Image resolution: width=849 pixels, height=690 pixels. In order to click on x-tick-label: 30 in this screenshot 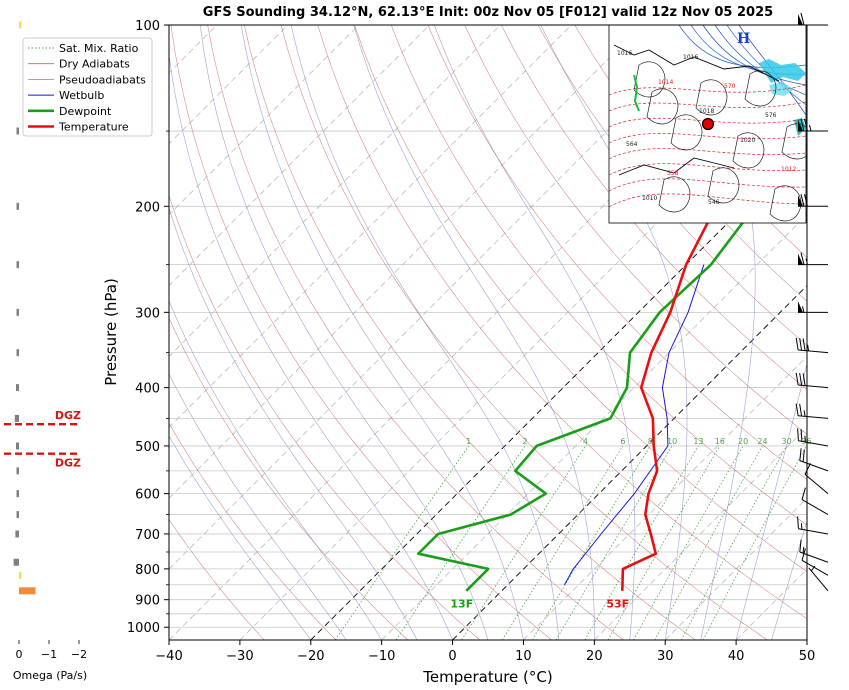, I will do `click(665, 656)`.